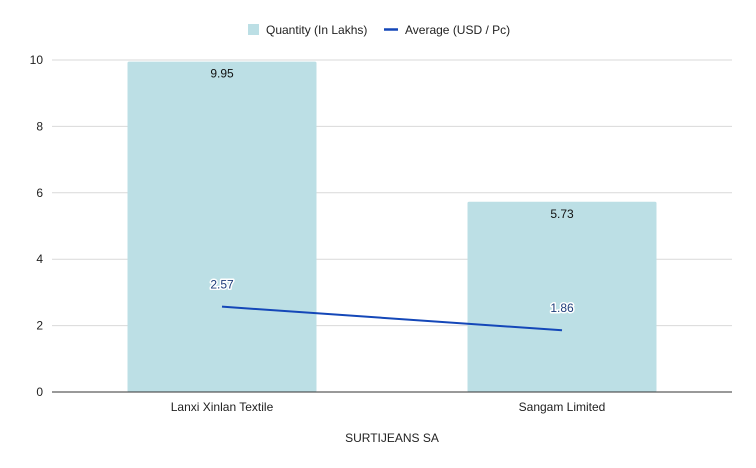 The width and height of the screenshot is (756, 468). What do you see at coordinates (222, 74) in the screenshot?
I see `bar-data-label: 9.95` at bounding box center [222, 74].